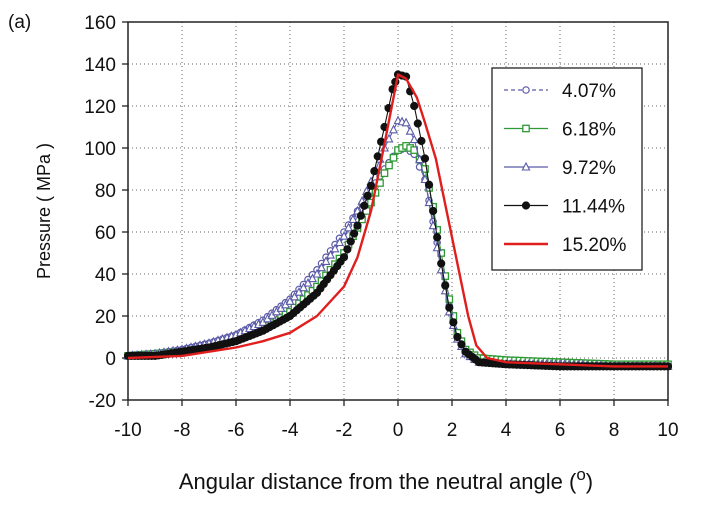 The height and width of the screenshot is (510, 728). I want to click on legend-label: 11.44%, so click(593, 207).